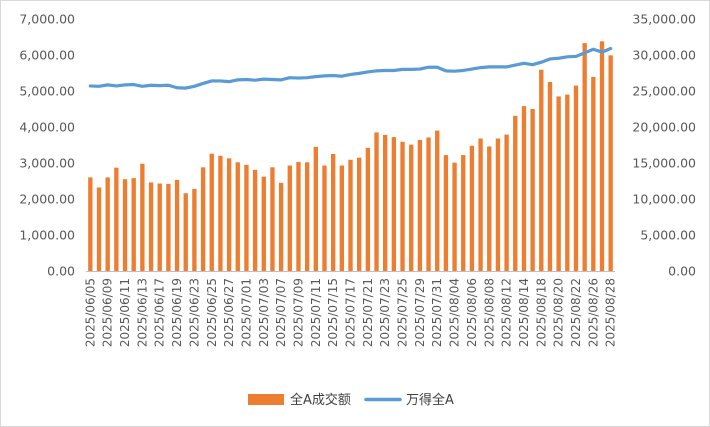 The height and width of the screenshot is (427, 710). Describe the element at coordinates (559, 312) in the screenshot. I see `x-tick-label: 2025/08/20` at that location.